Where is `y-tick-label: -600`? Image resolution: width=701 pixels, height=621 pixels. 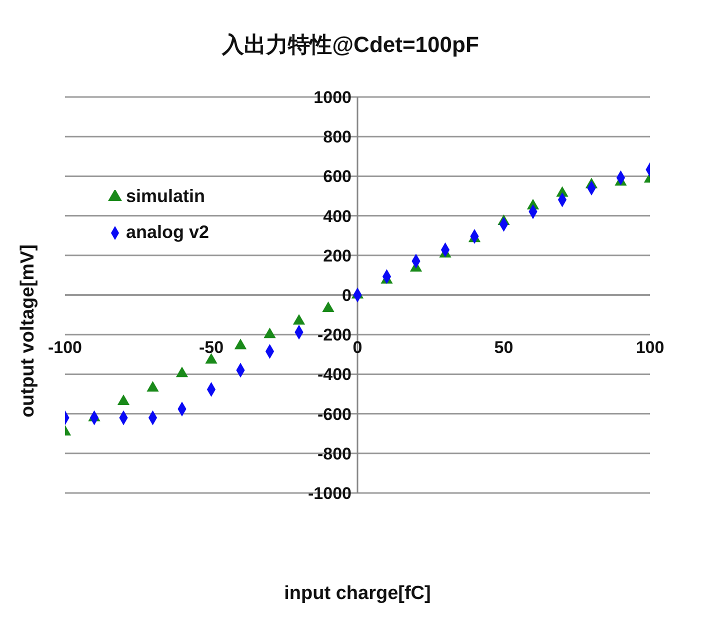
y-tick-label: -600 is located at coordinates (334, 414).